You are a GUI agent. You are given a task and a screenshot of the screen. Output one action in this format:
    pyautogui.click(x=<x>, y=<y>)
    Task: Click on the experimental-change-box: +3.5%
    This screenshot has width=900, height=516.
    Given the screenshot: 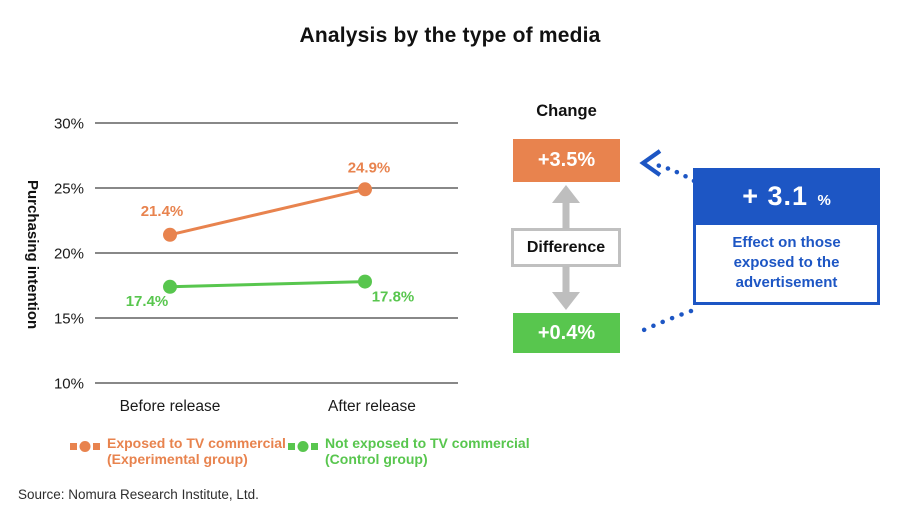 What is the action you would take?
    pyautogui.click(x=566, y=160)
    